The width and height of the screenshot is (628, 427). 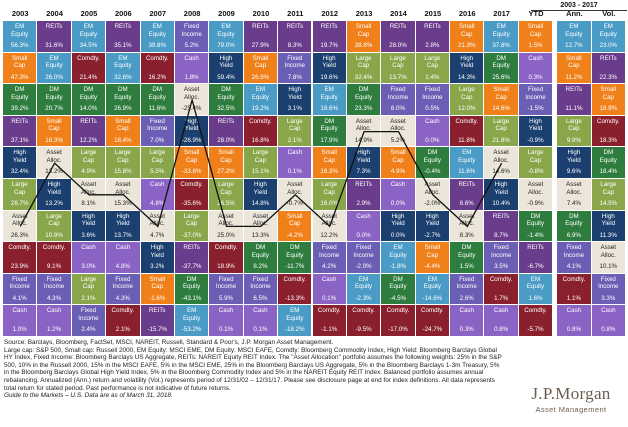 I want to click on return-value: 7.3%, so click(x=363, y=172).